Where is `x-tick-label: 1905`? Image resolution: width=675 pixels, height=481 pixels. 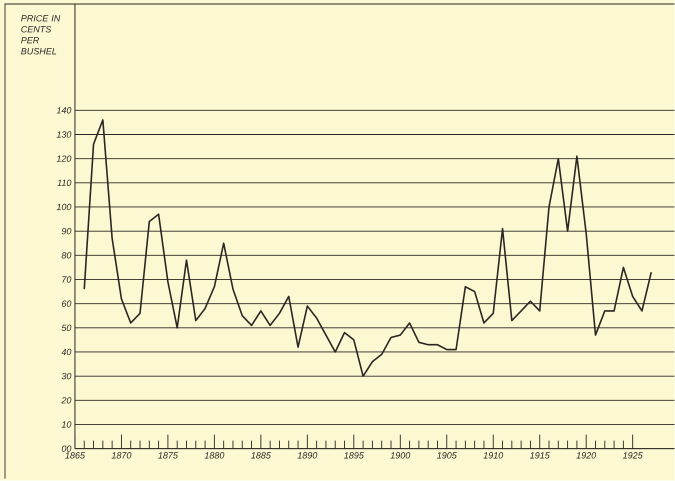
x-tick-label: 1905 is located at coordinates (446, 455).